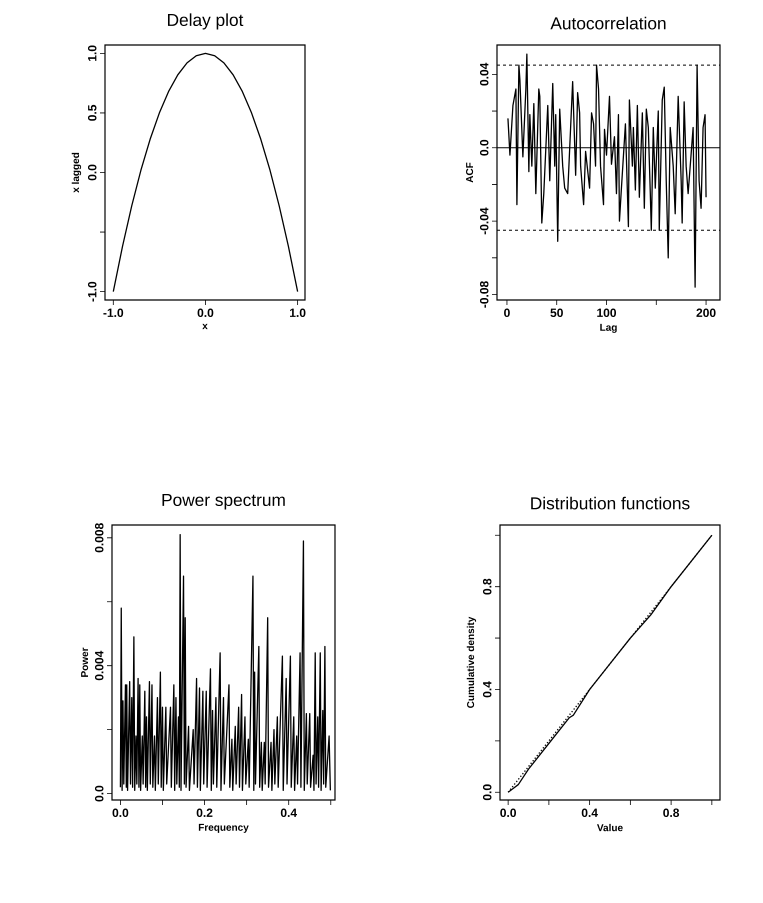 The height and width of the screenshot is (903, 763). What do you see at coordinates (609, 828) in the screenshot?
I see `x-axis-title: Value` at bounding box center [609, 828].